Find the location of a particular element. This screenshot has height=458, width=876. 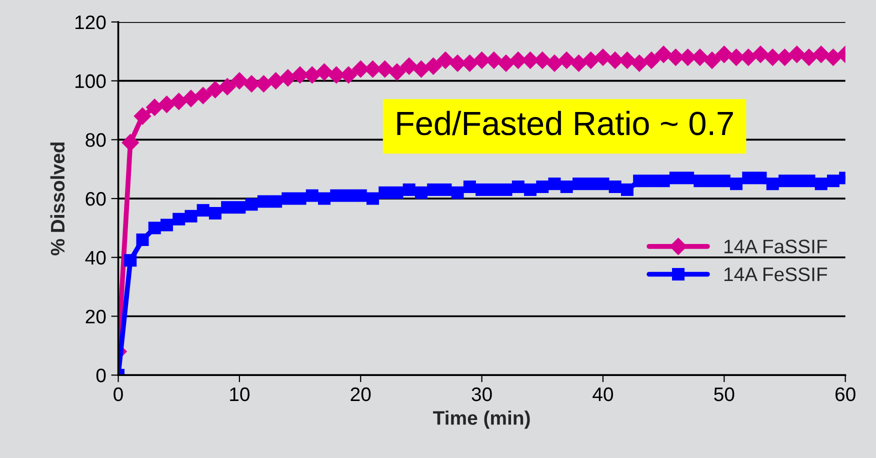

x-axis-title: Time (min) is located at coordinates (481, 419).